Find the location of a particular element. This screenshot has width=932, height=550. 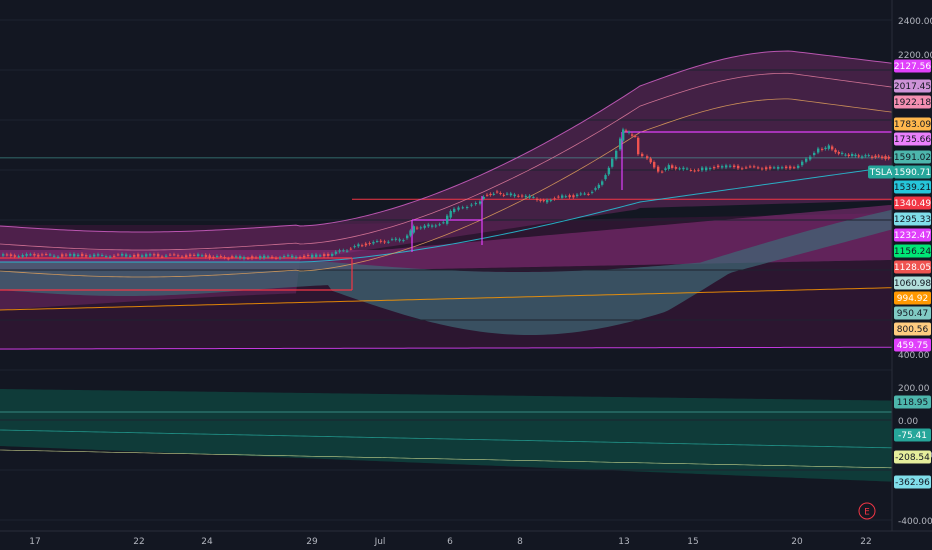

earnings-circle is located at coordinates (867, 511).